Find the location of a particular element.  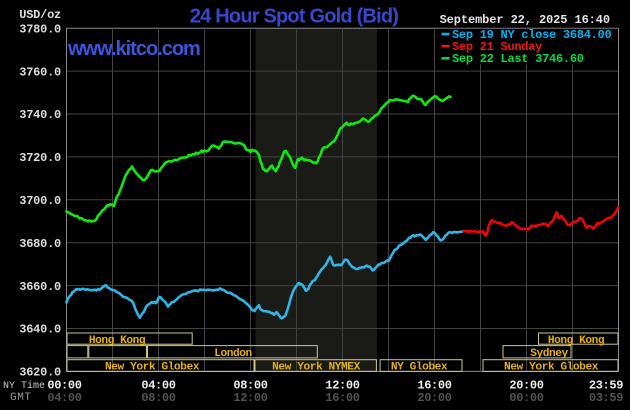

svg-text: London is located at coordinates (233, 354).